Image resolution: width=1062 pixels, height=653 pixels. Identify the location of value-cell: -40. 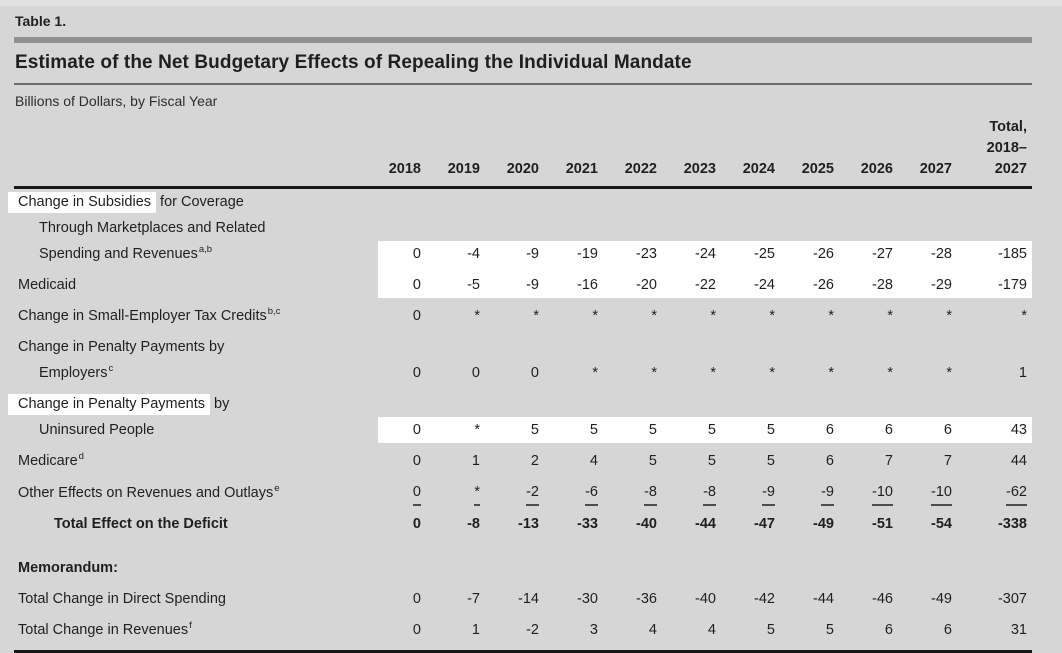
(705, 599).